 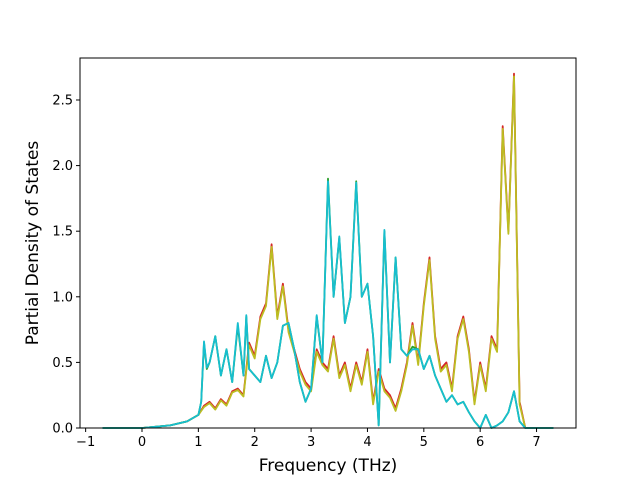 What do you see at coordinates (85, 442) in the screenshot?
I see `x-tick-label: −1` at bounding box center [85, 442].